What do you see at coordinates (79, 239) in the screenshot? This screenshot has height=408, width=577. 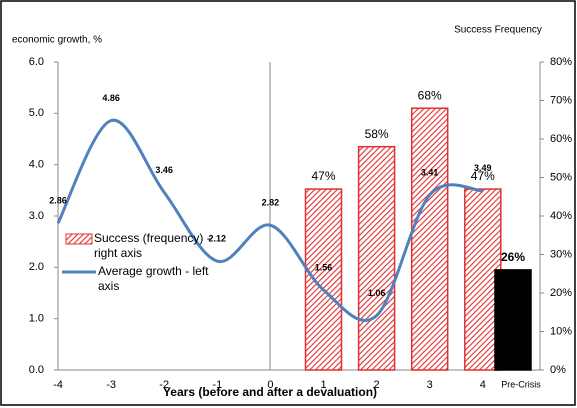 I see `legend-swatch` at bounding box center [79, 239].